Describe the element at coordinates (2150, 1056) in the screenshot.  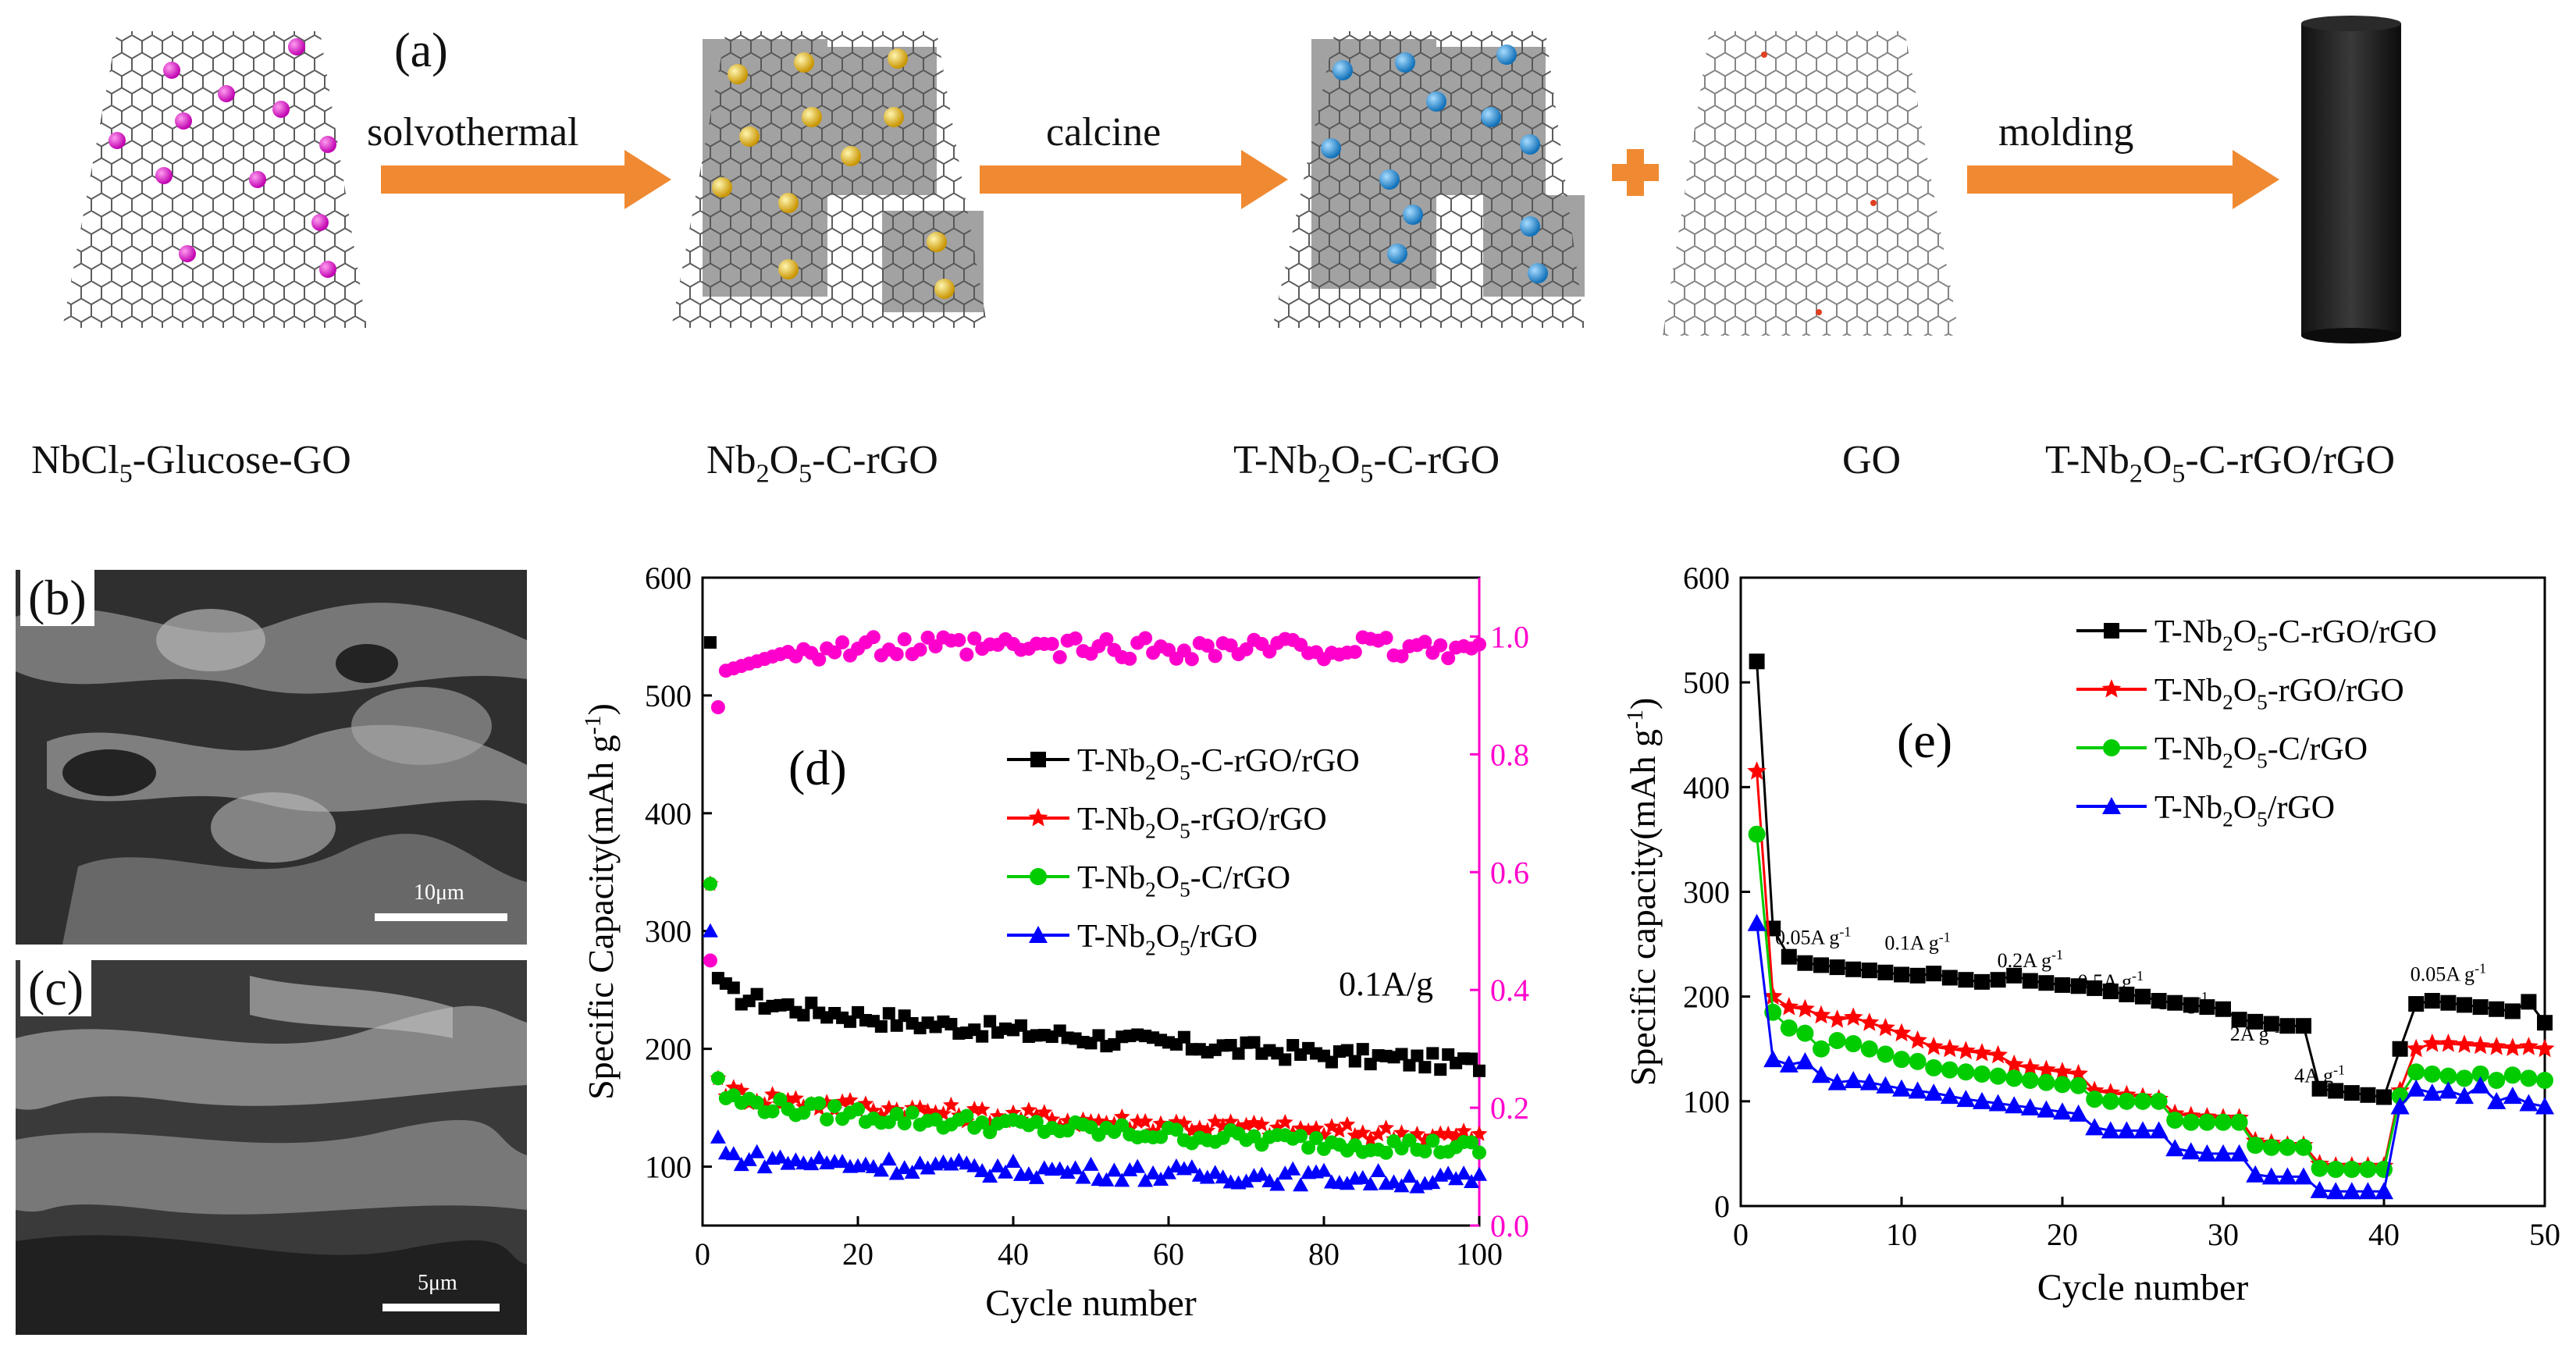
I see `series-3-points` at that location.